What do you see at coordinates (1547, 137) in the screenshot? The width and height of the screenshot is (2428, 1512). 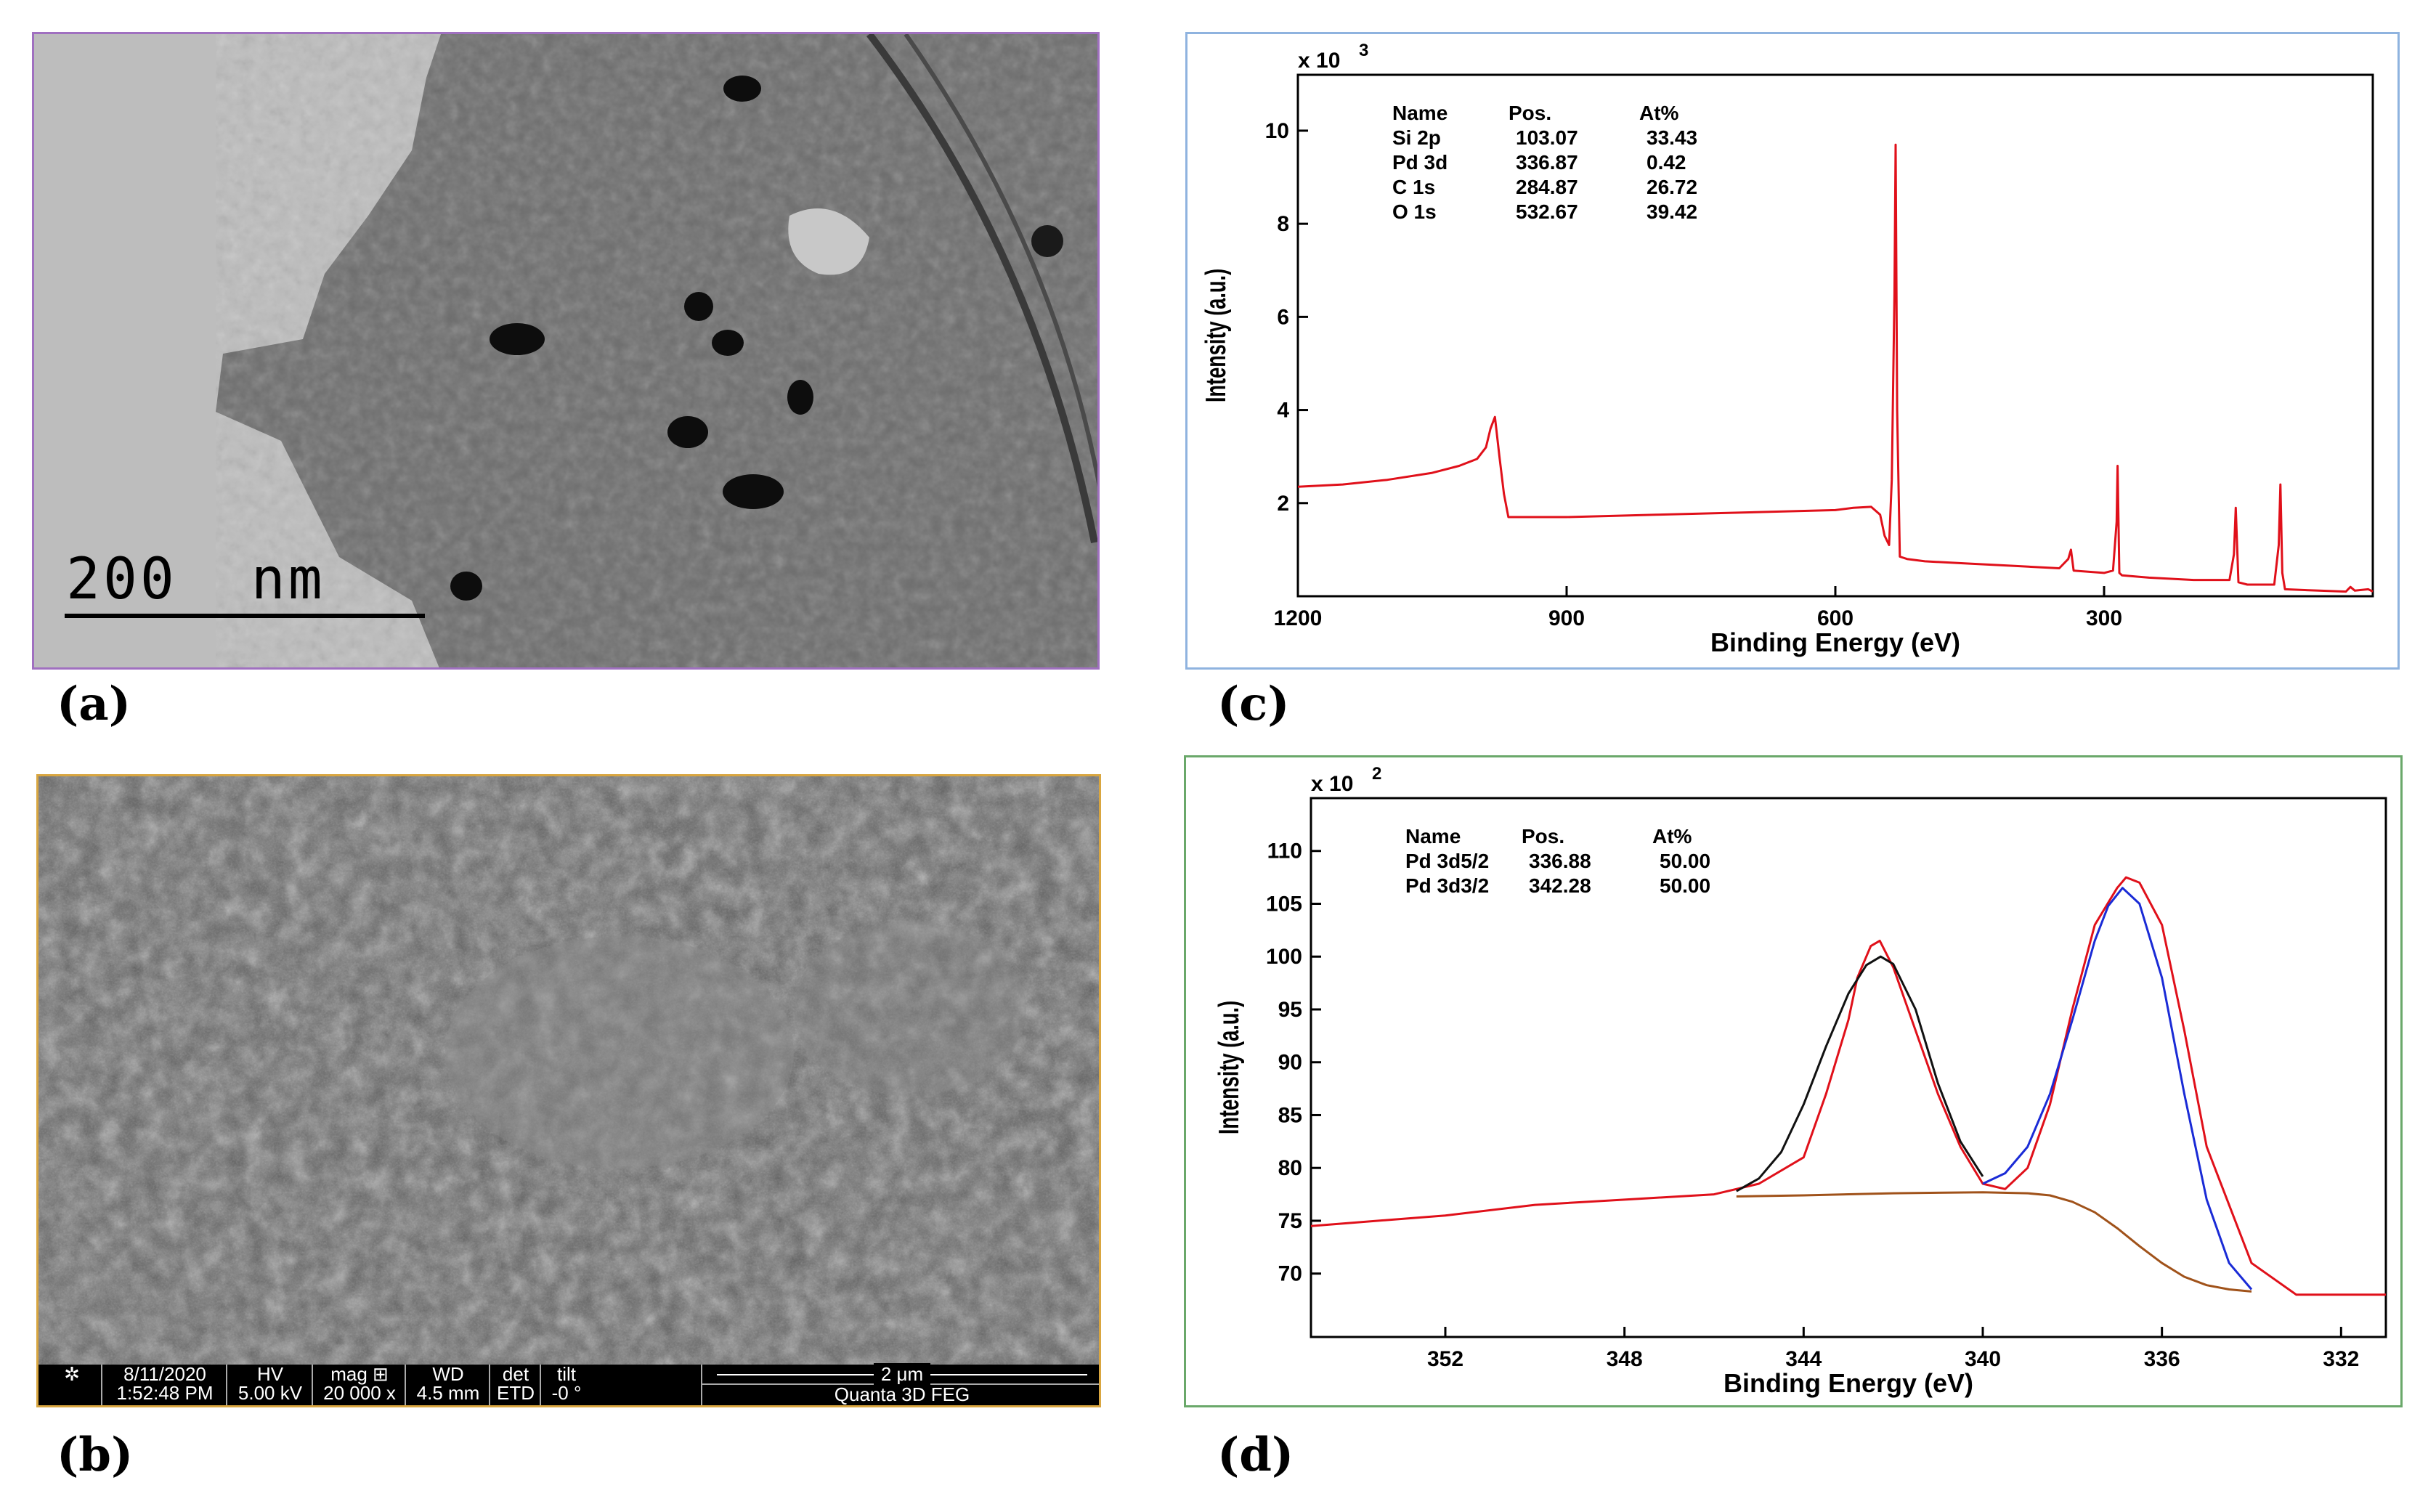 I see `table-cell: 103.07` at bounding box center [1547, 137].